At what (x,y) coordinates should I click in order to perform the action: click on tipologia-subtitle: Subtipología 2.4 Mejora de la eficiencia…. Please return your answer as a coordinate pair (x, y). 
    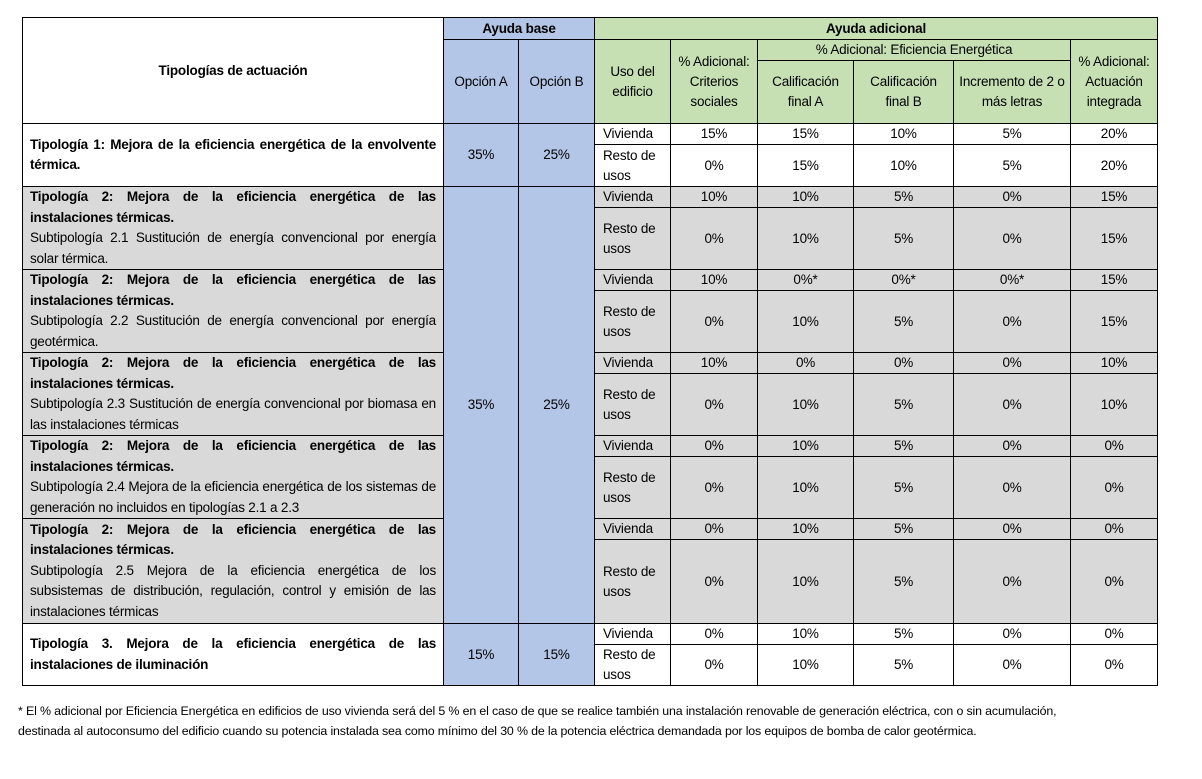
    Looking at the image, I should click on (233, 497).